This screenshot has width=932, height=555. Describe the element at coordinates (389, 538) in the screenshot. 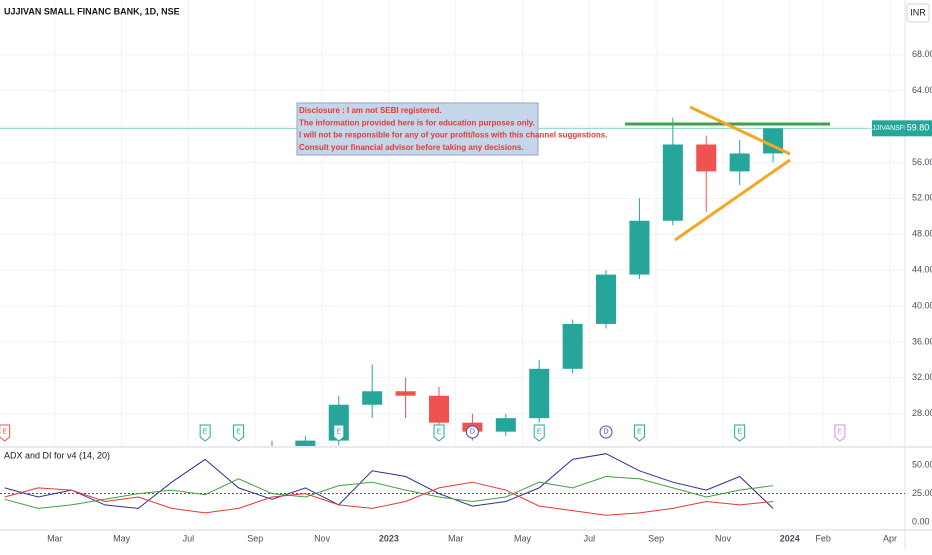

I see `x-tick-label: 2023` at that location.